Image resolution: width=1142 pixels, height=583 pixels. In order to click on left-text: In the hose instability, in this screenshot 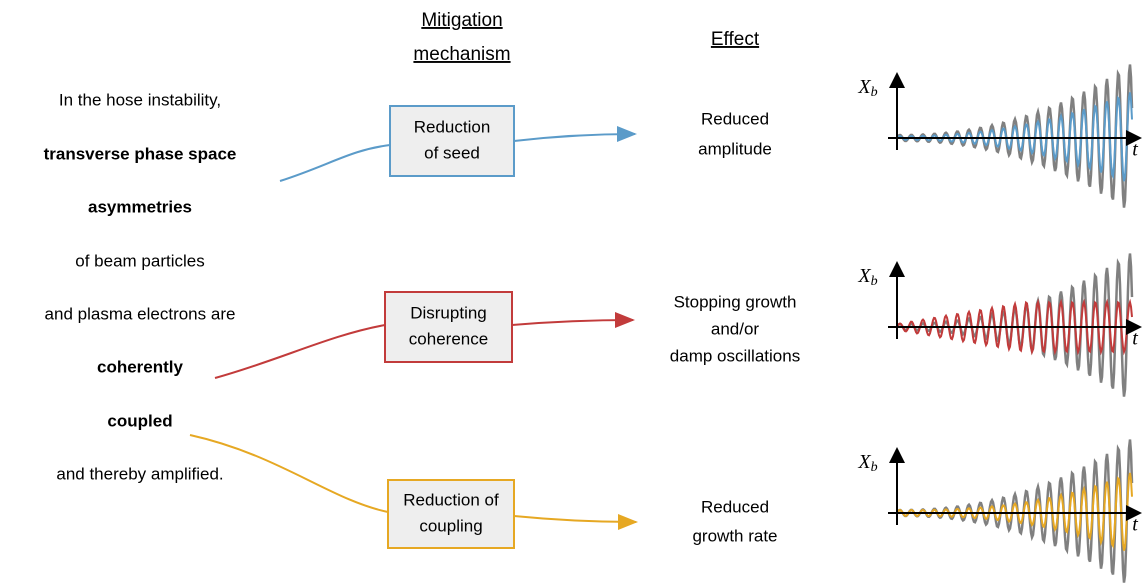, I will do `click(140, 99)`.